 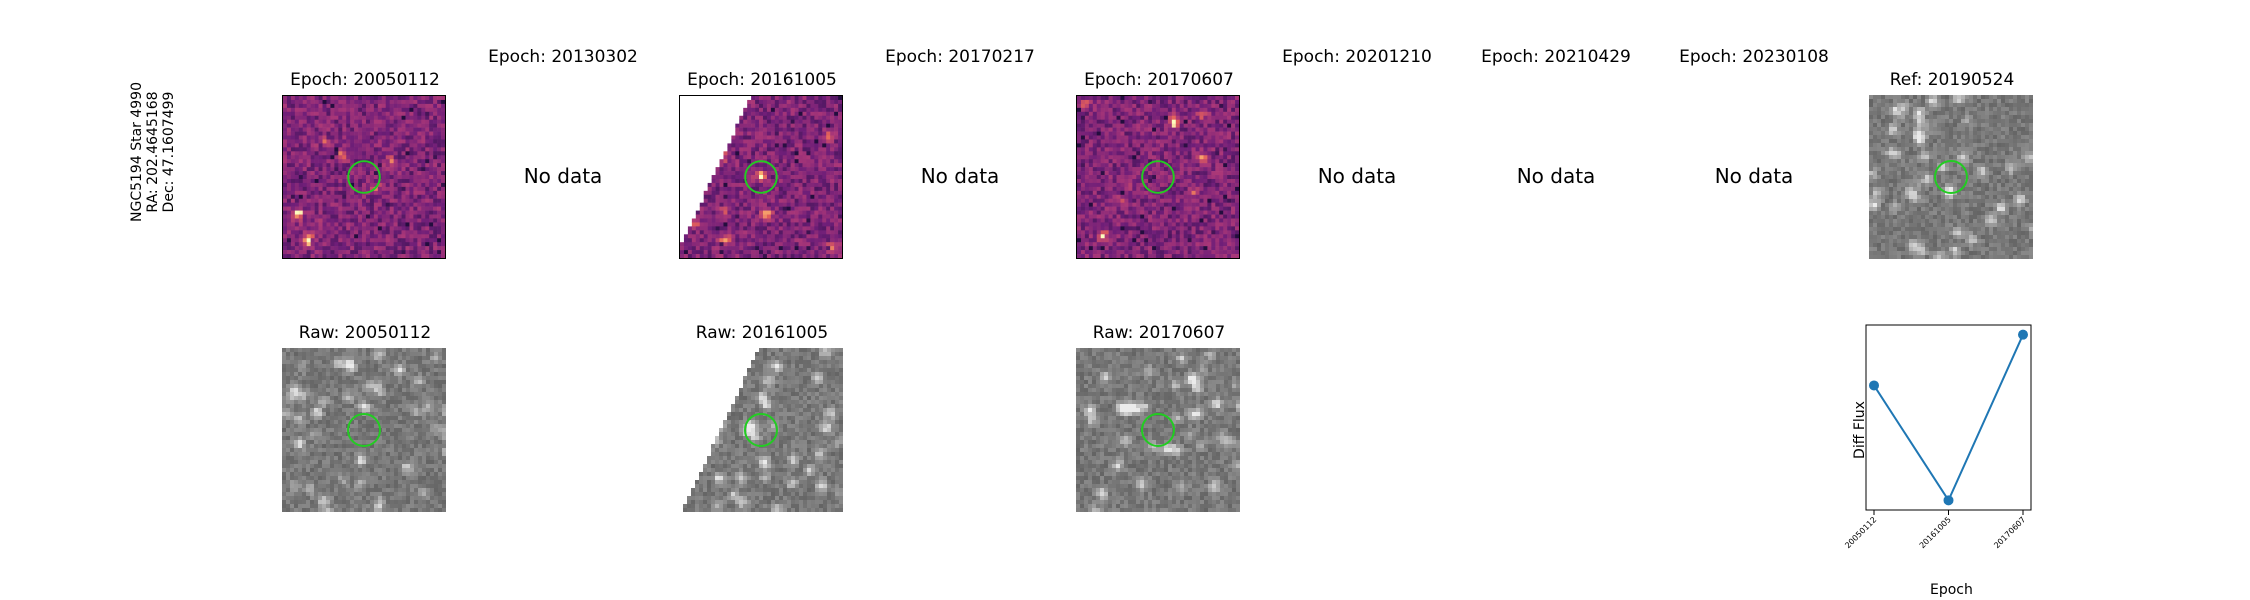 I want to click on x-tick-label: 20050112, so click(x=1860, y=532).